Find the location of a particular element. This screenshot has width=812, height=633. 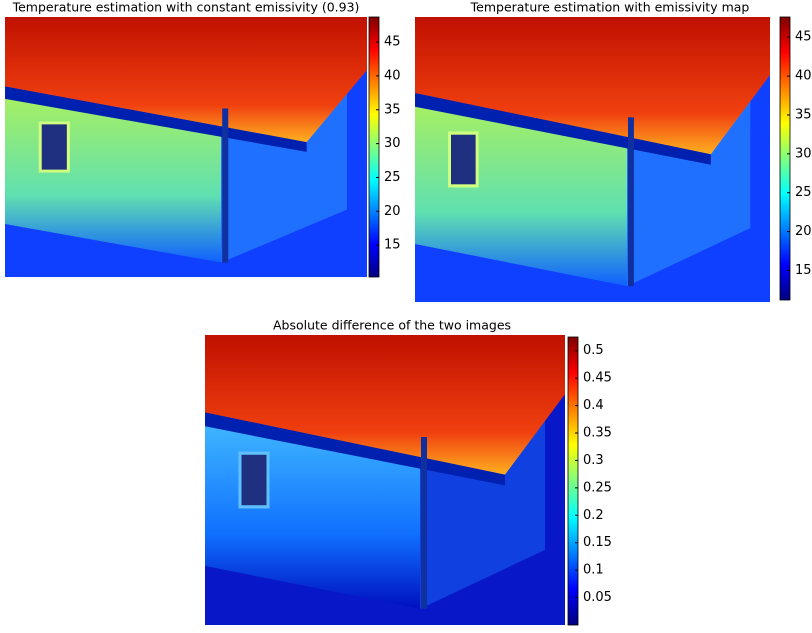

colorbar-tick-label: 0.1 is located at coordinates (593, 570).